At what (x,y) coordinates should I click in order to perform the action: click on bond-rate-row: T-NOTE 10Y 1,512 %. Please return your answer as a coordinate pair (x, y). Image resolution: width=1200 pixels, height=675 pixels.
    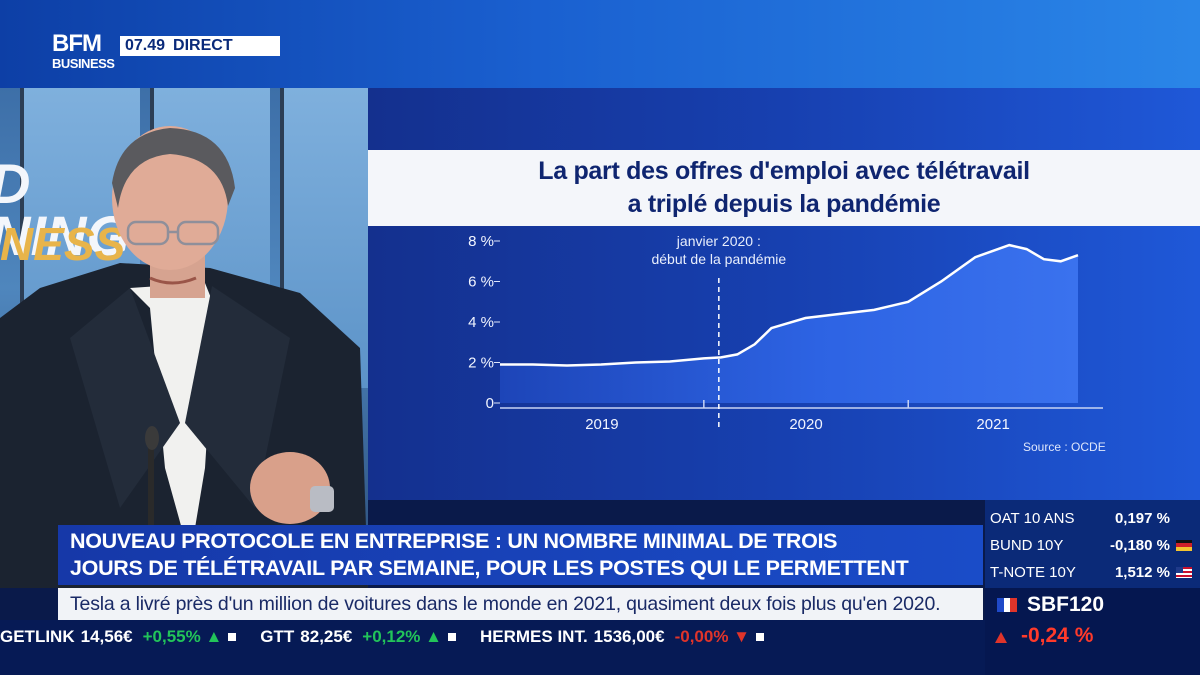
    Looking at the image, I should click on (1092, 572).